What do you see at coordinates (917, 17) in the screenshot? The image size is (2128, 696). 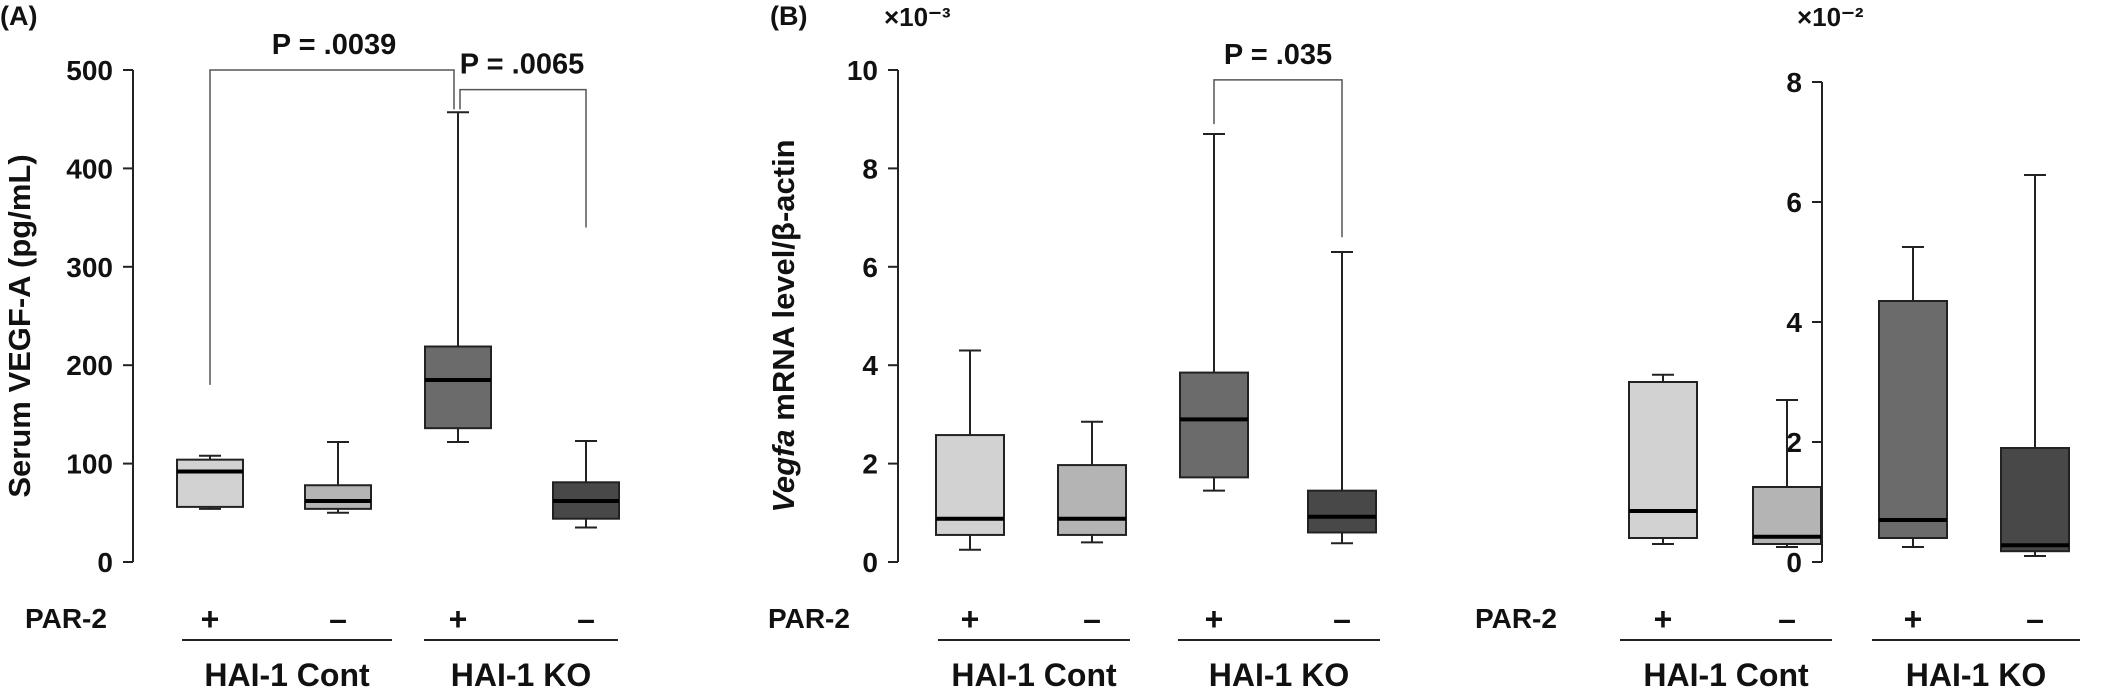 I see `axis-exponent-label: ×10⁻³` at bounding box center [917, 17].